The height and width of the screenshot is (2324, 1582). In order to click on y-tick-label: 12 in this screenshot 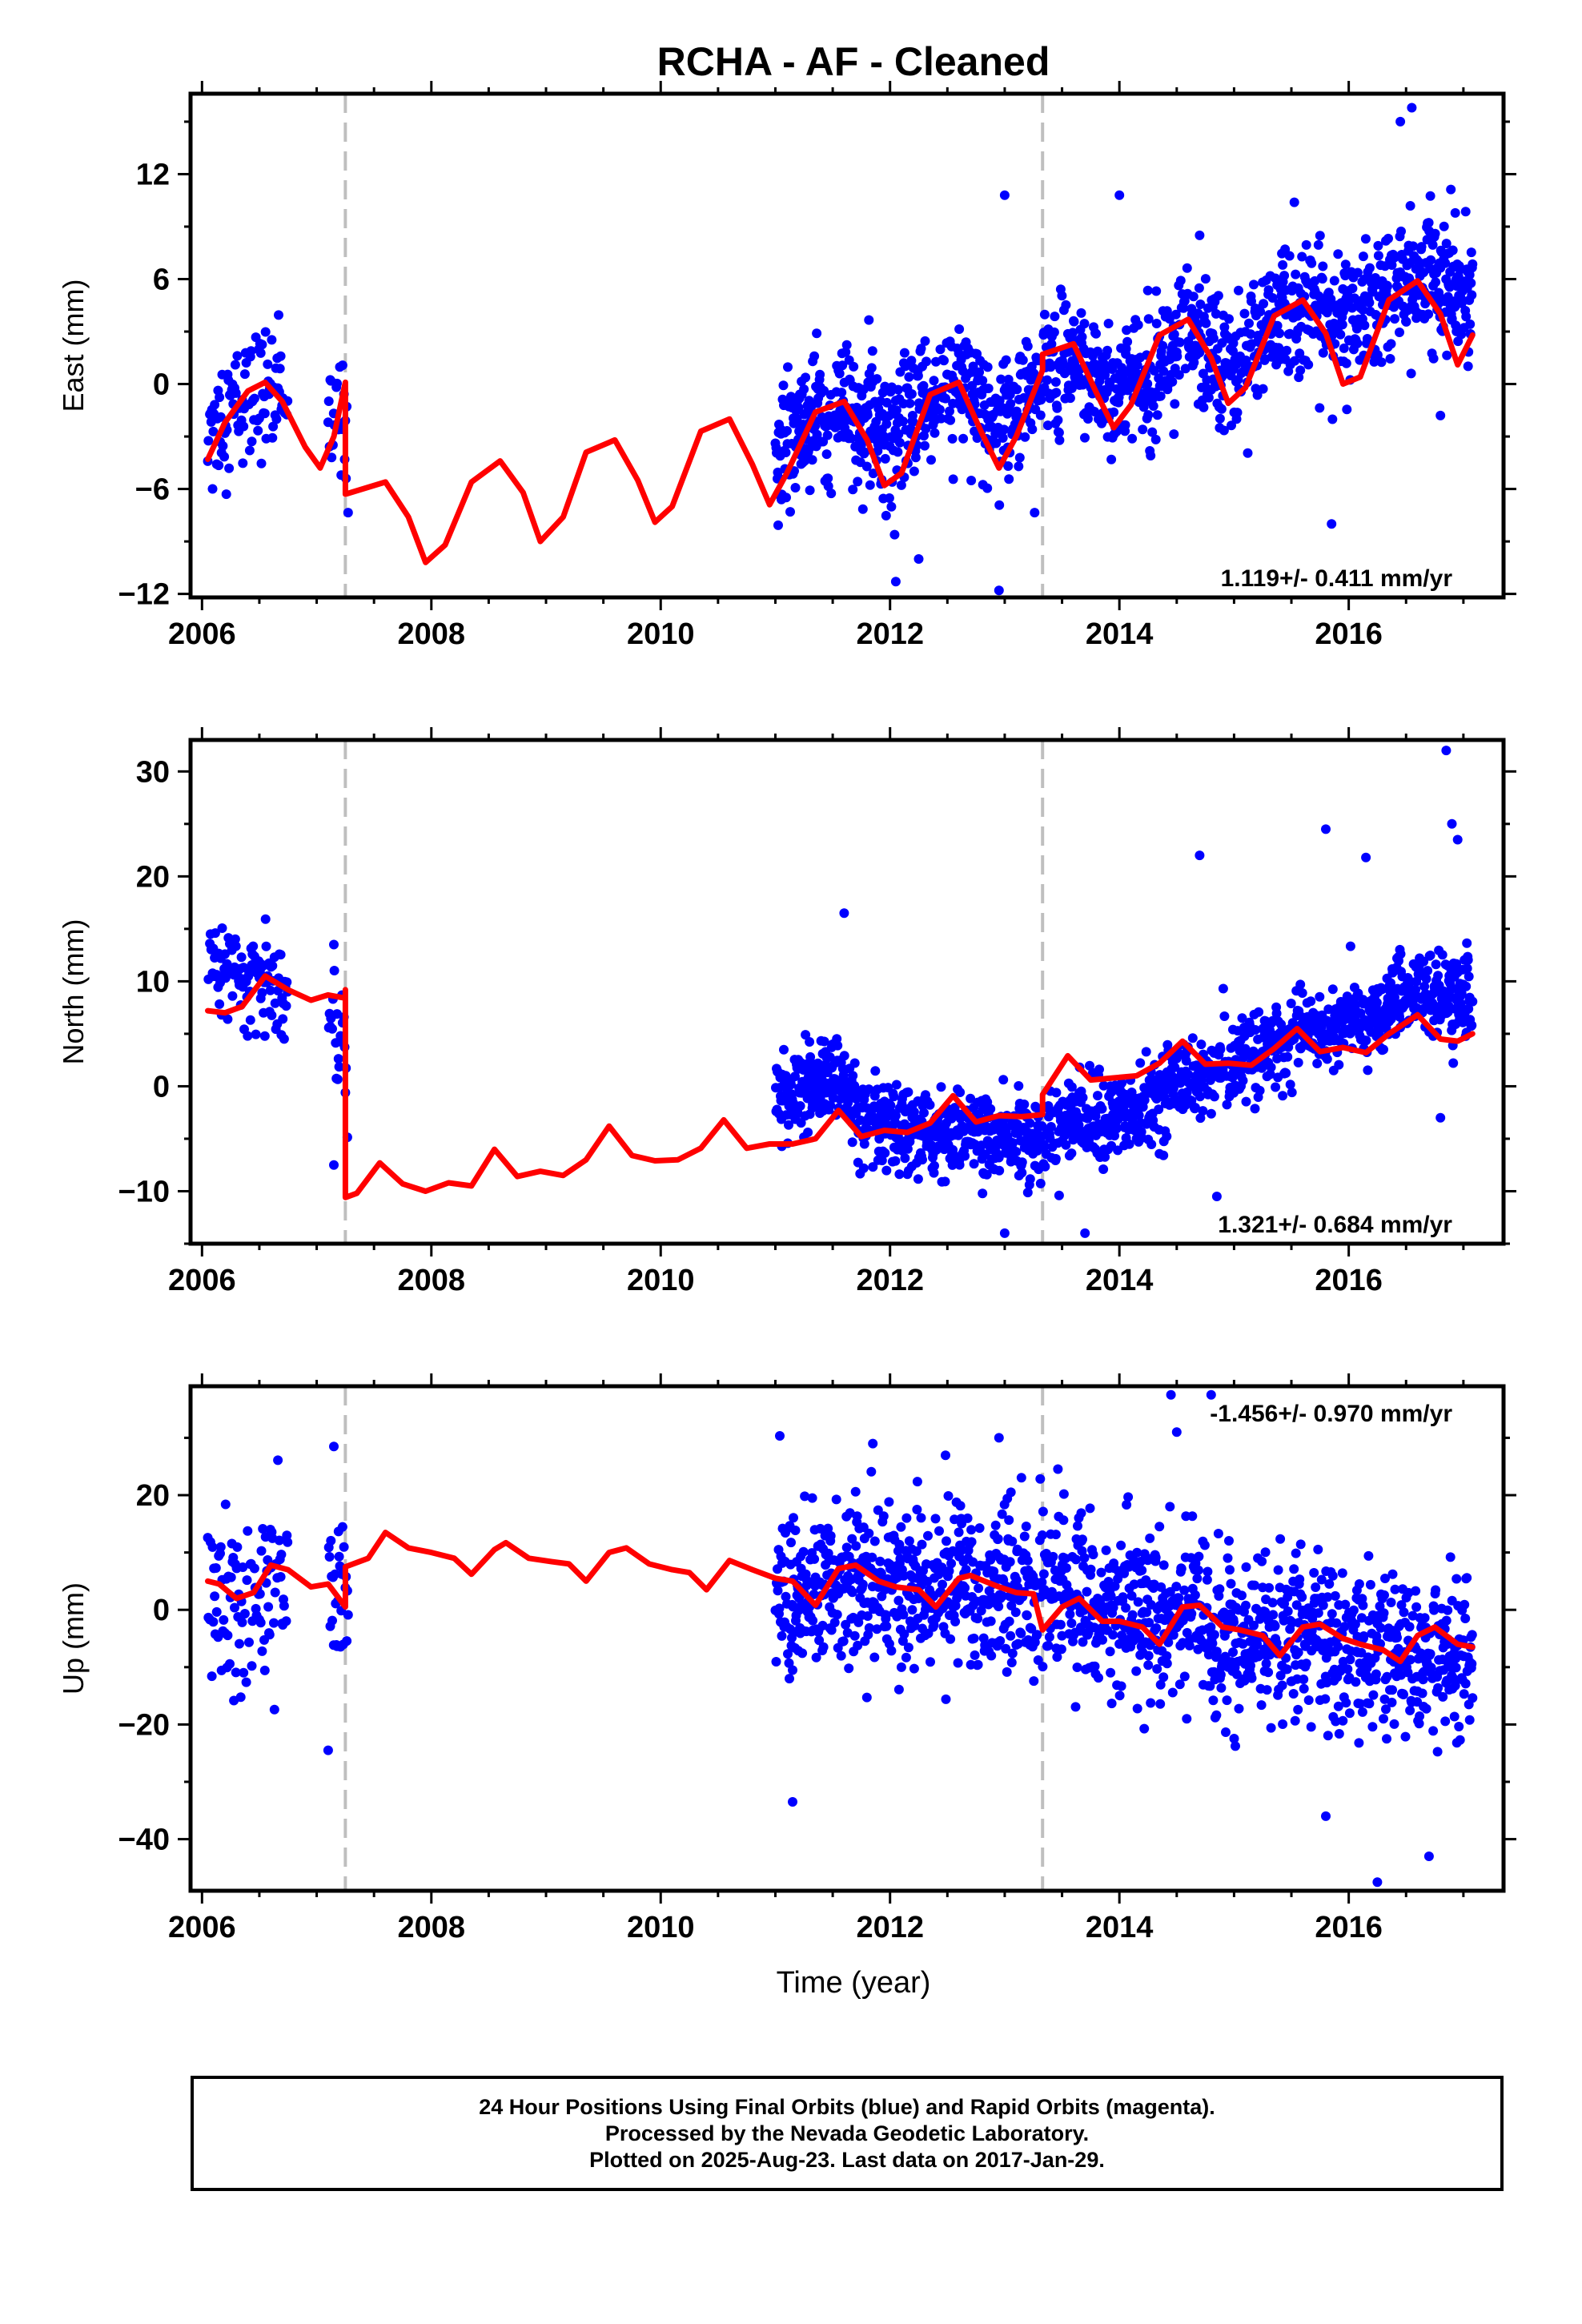, I will do `click(153, 174)`.